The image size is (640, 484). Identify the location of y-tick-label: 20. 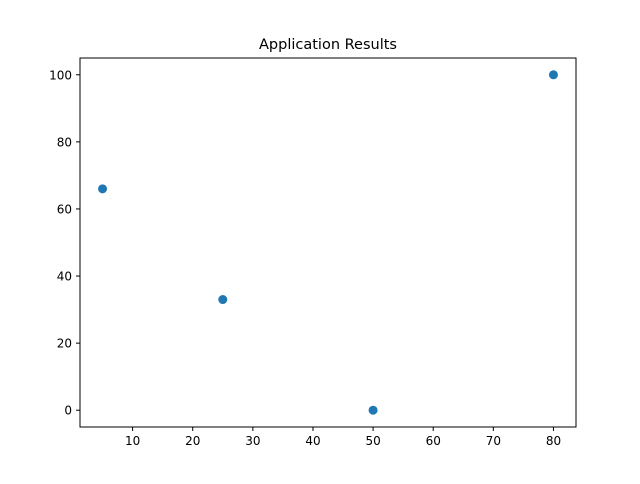
(64, 344).